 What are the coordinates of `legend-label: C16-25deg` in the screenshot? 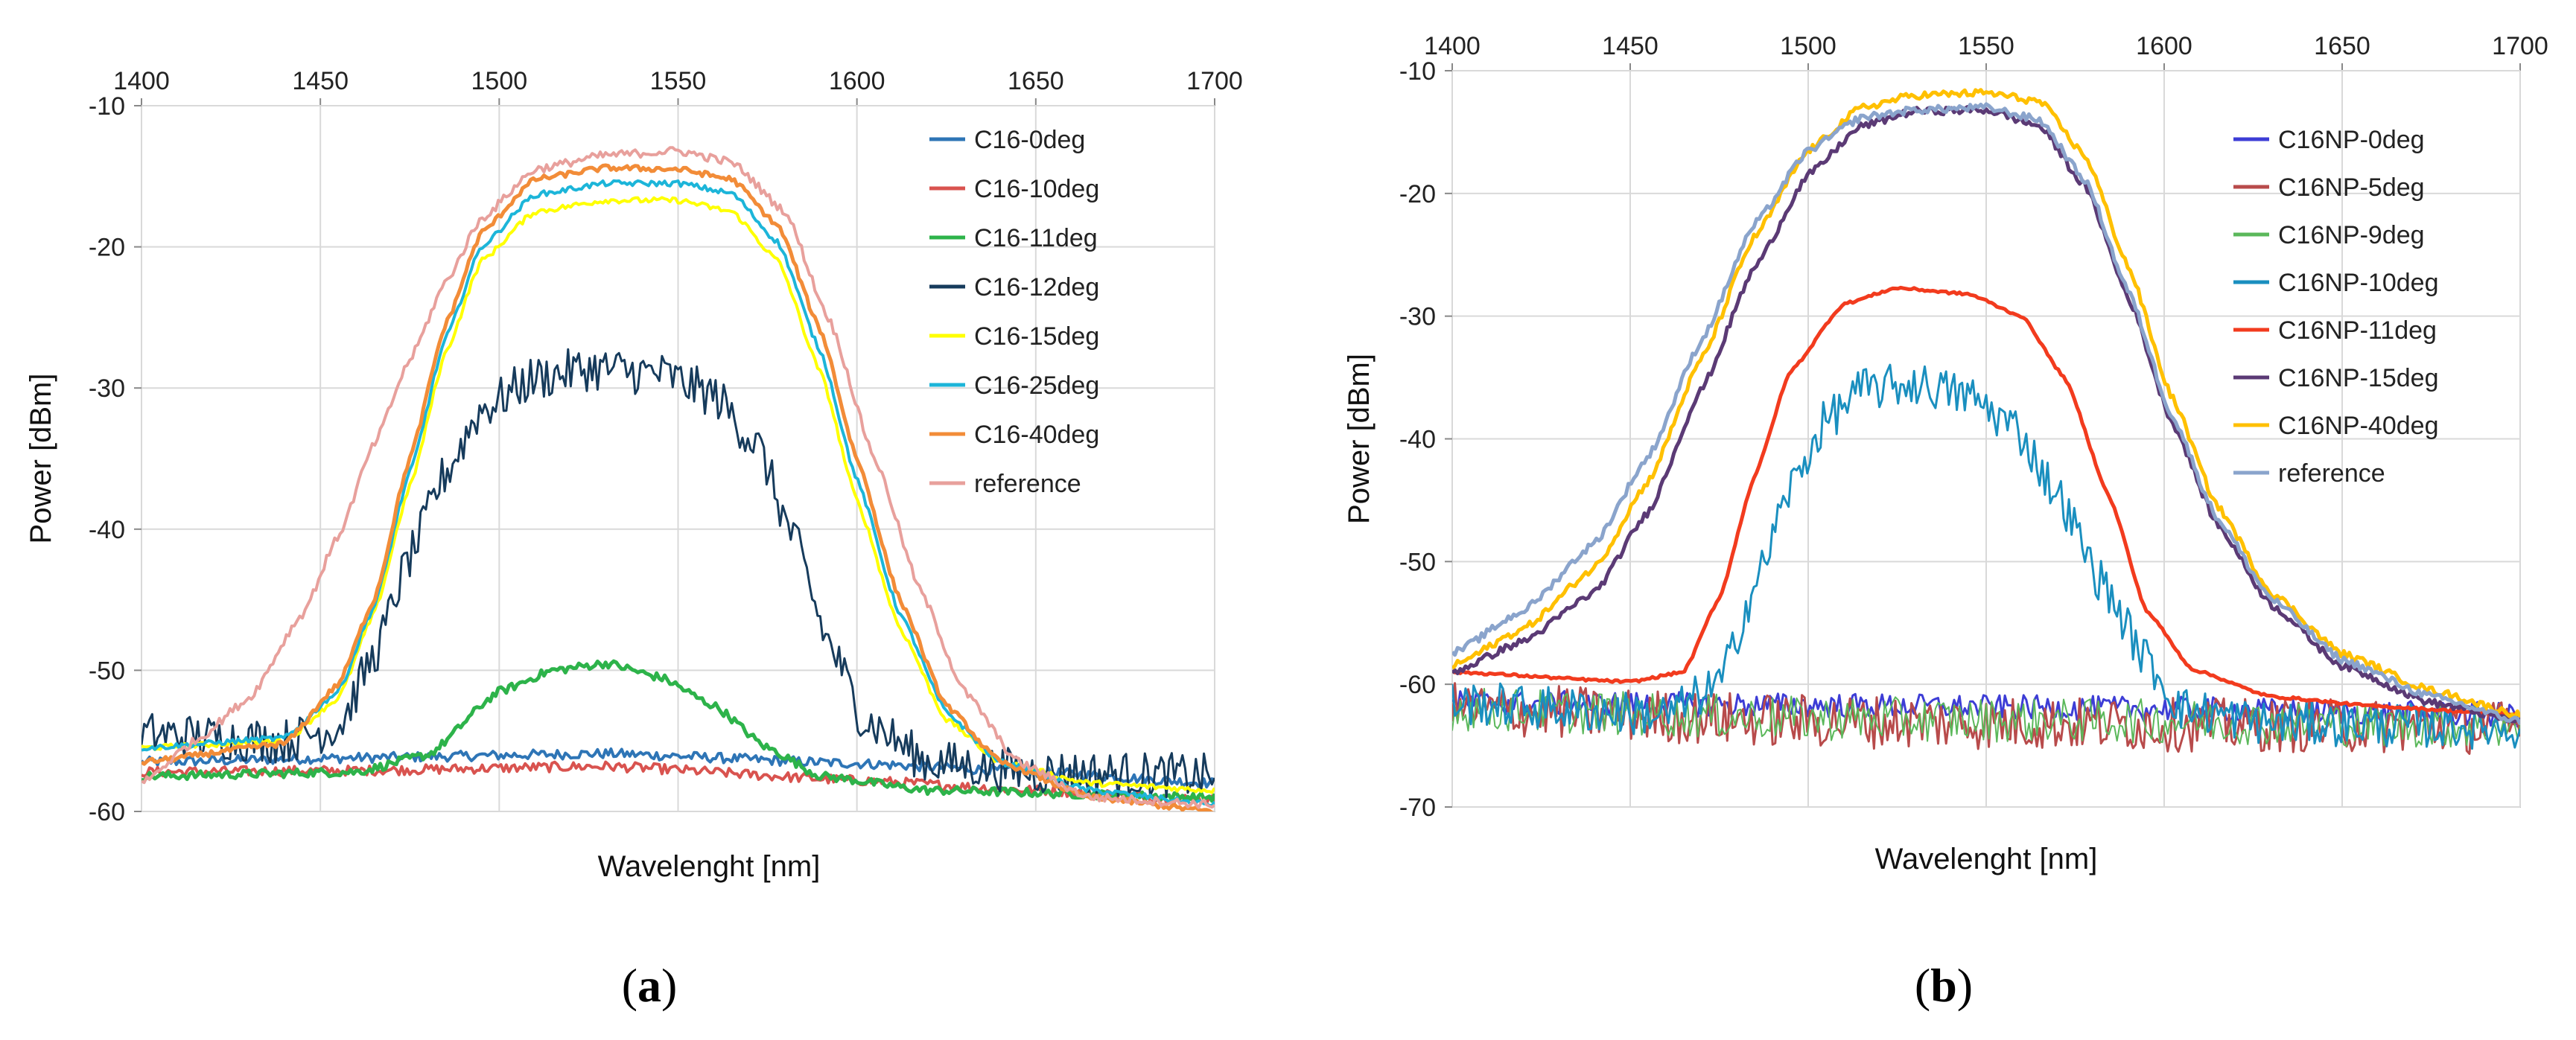 It's located at (1036, 385).